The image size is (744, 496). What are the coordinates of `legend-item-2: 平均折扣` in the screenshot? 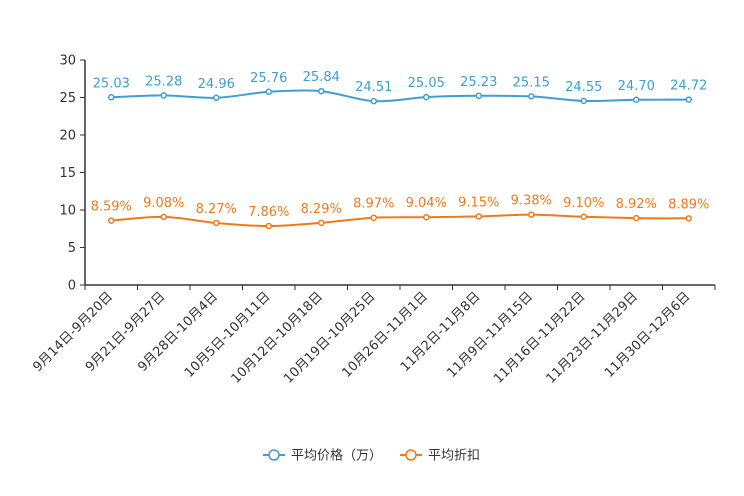 It's located at (440, 456).